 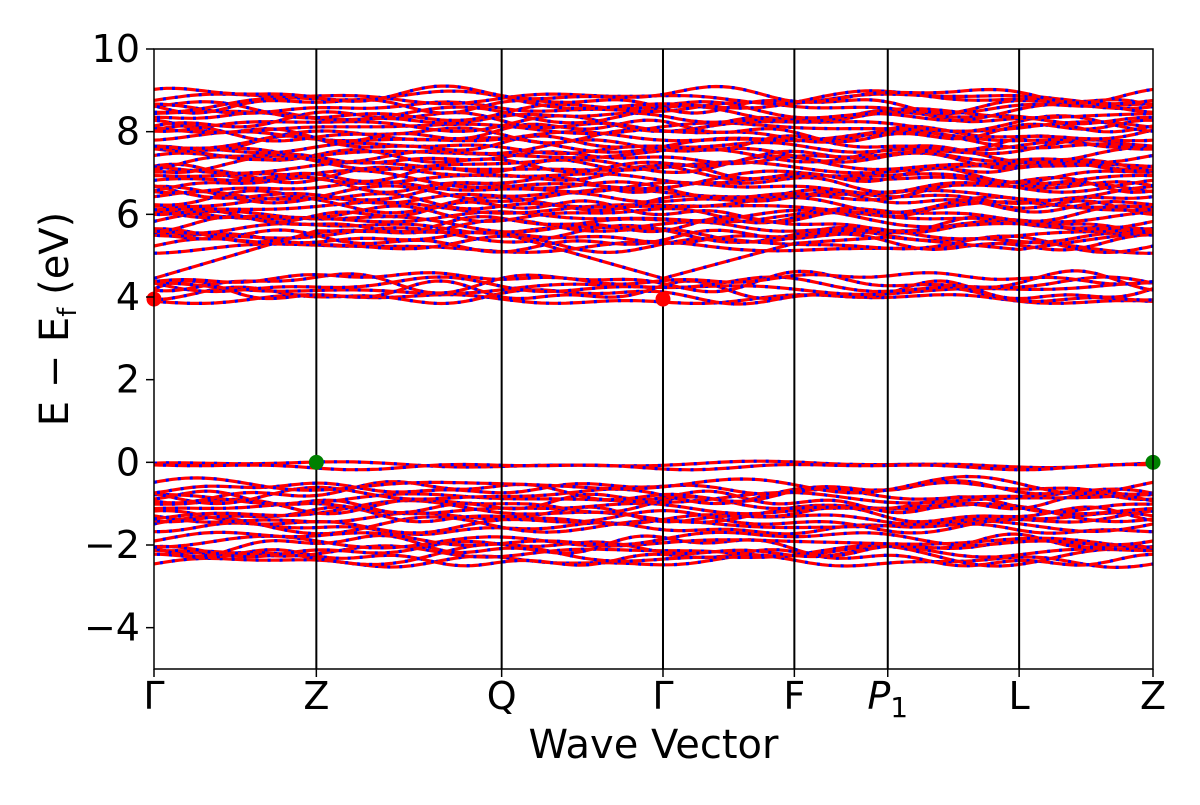 What do you see at coordinates (112, 628) in the screenshot?
I see `y-tick-label: −4` at bounding box center [112, 628].